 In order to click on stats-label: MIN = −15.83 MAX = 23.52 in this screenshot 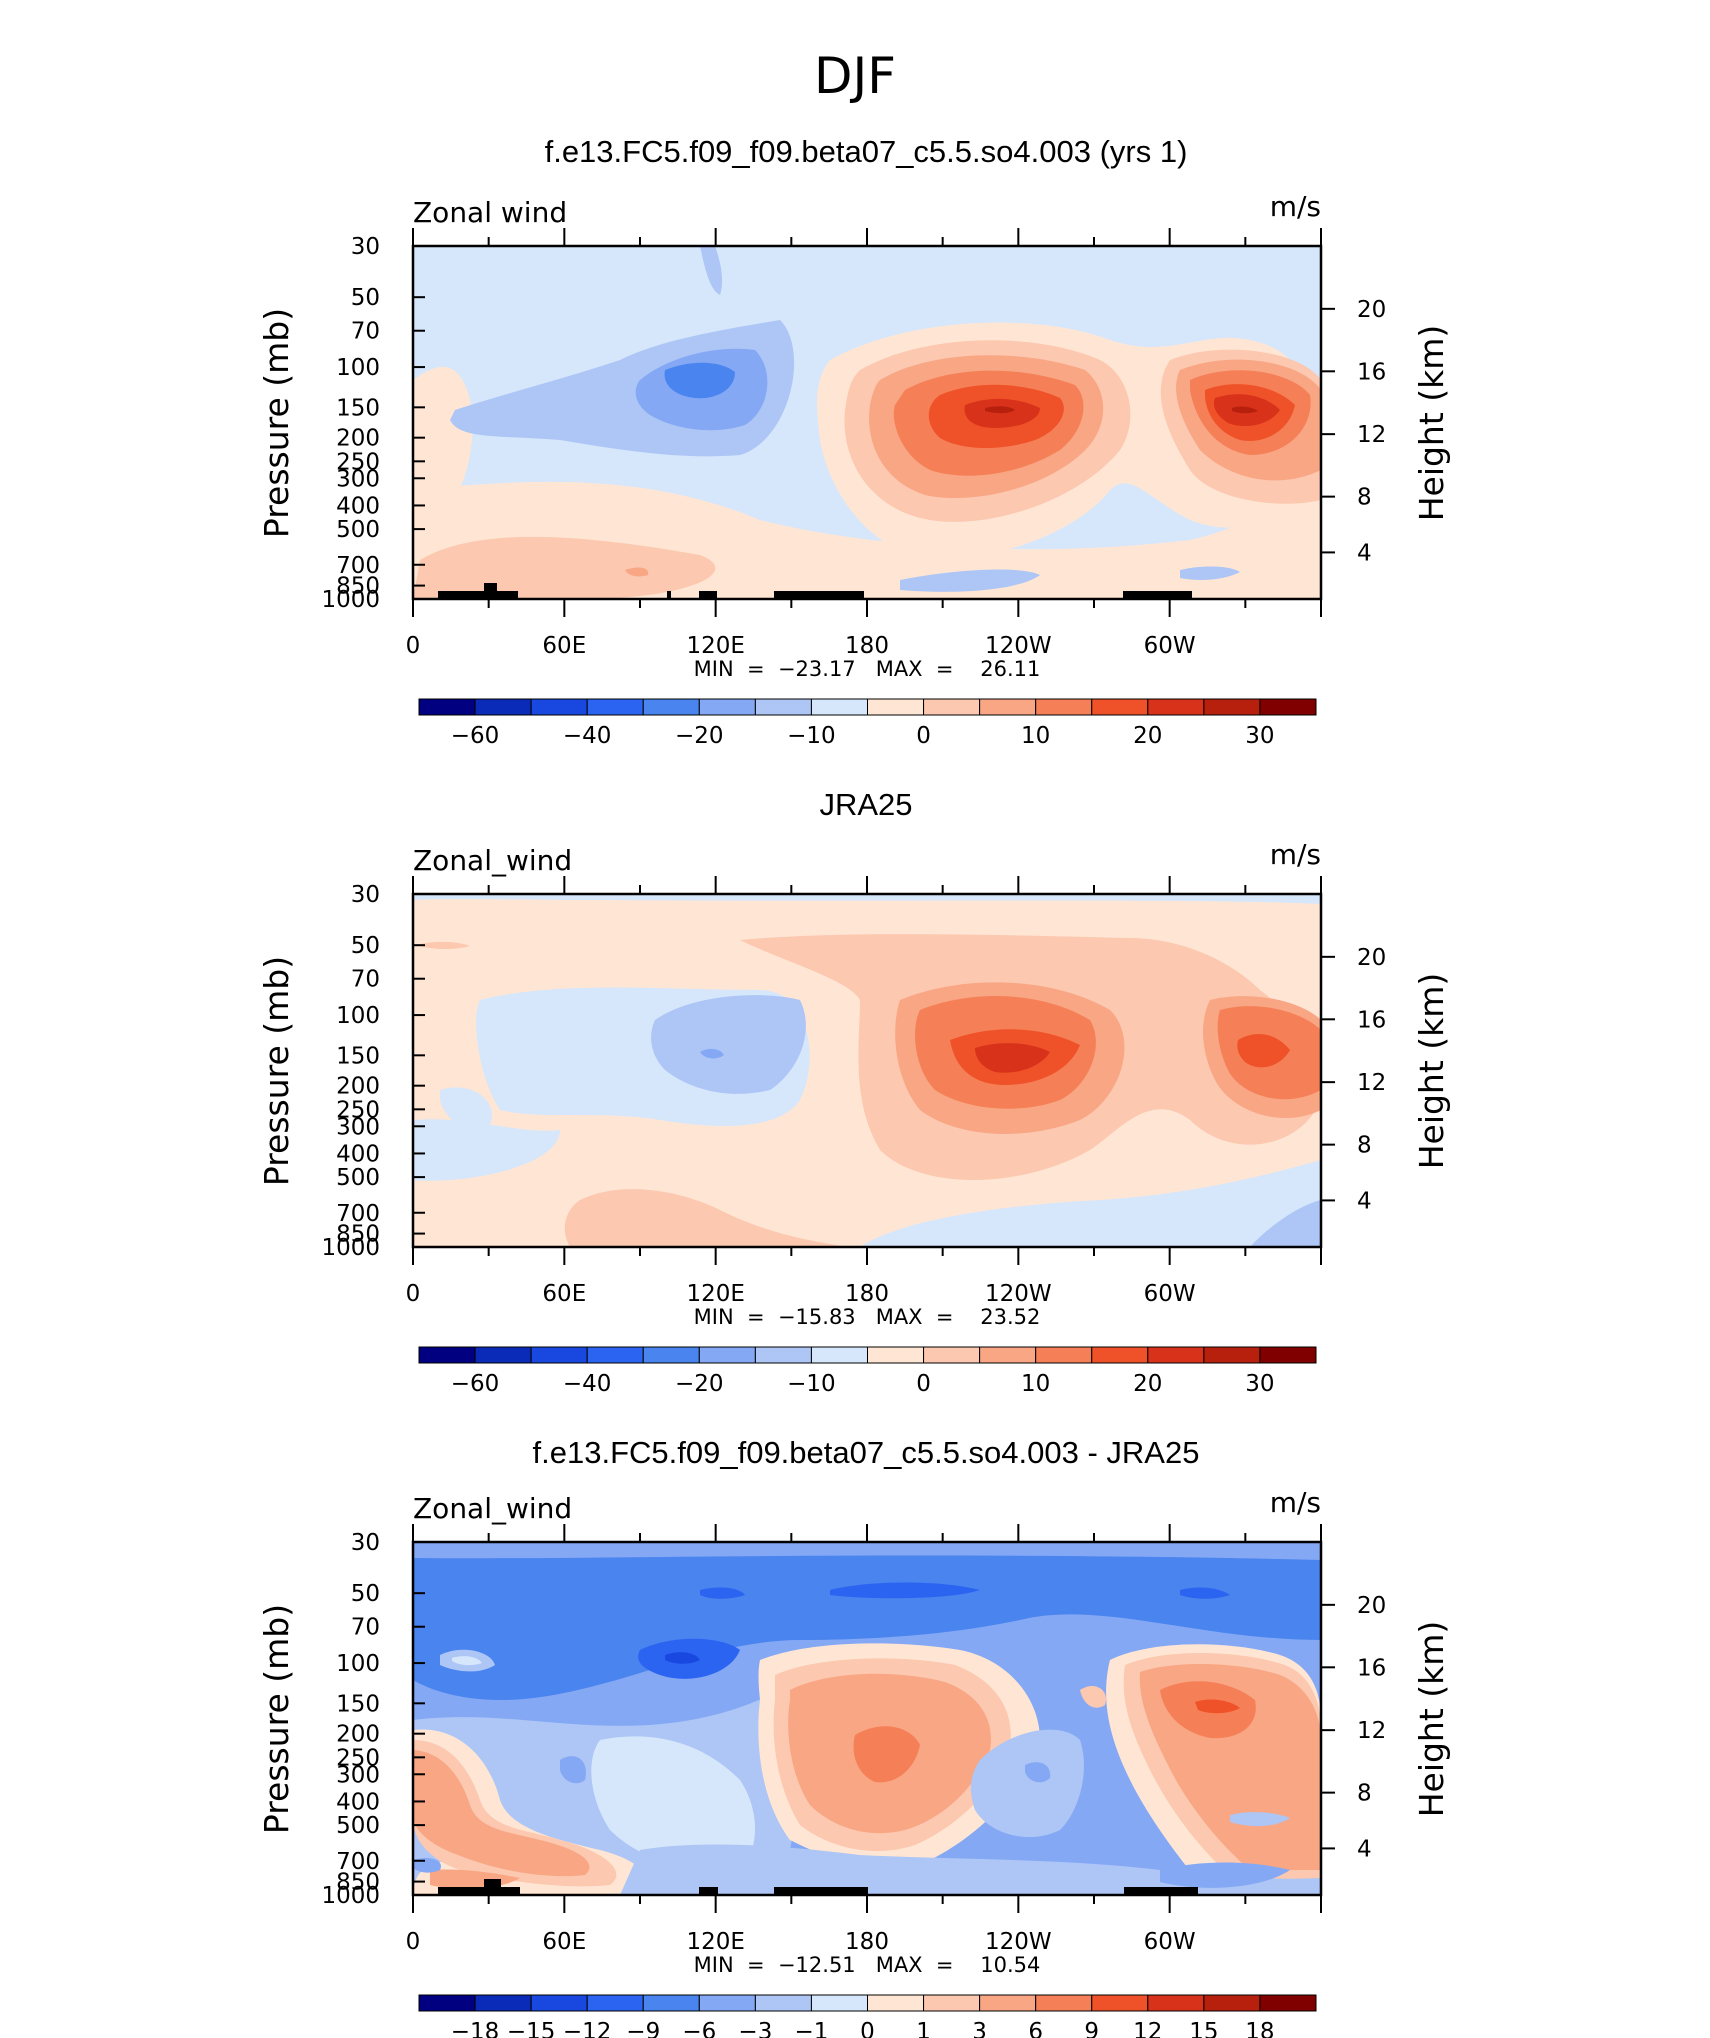, I will do `click(867, 1317)`.